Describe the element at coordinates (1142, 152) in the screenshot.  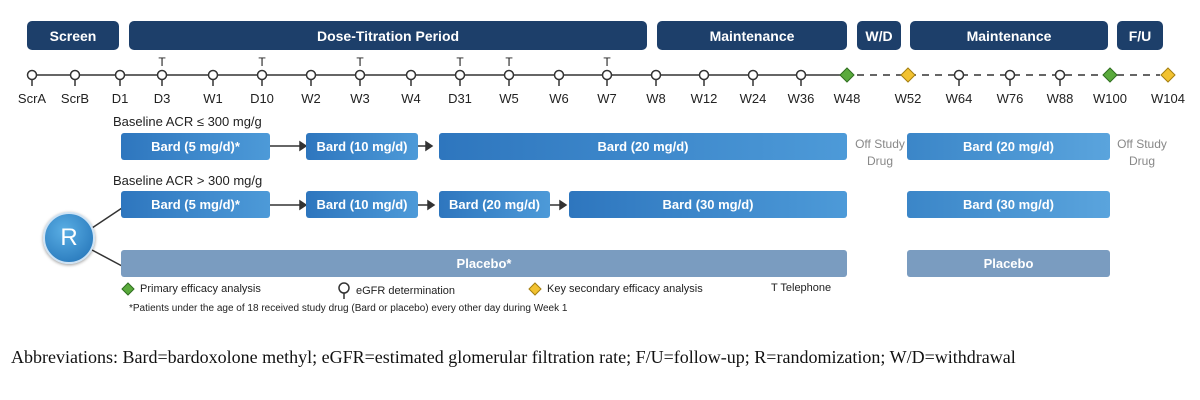
I see `off-study-drug-follow-up: Off Study Drug` at that location.